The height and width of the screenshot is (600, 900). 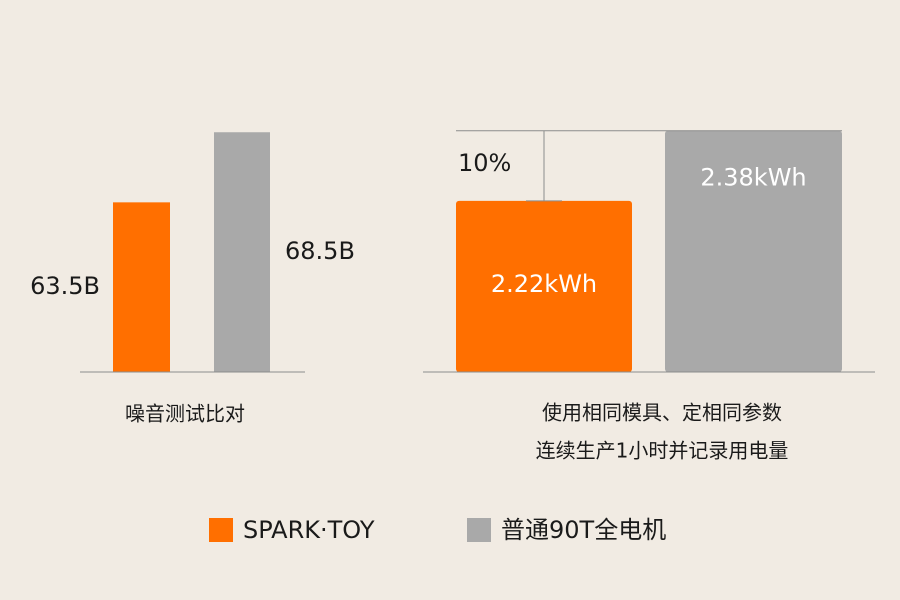 What do you see at coordinates (309, 530) in the screenshot?
I see `legend-label: SPARK·TOY` at bounding box center [309, 530].